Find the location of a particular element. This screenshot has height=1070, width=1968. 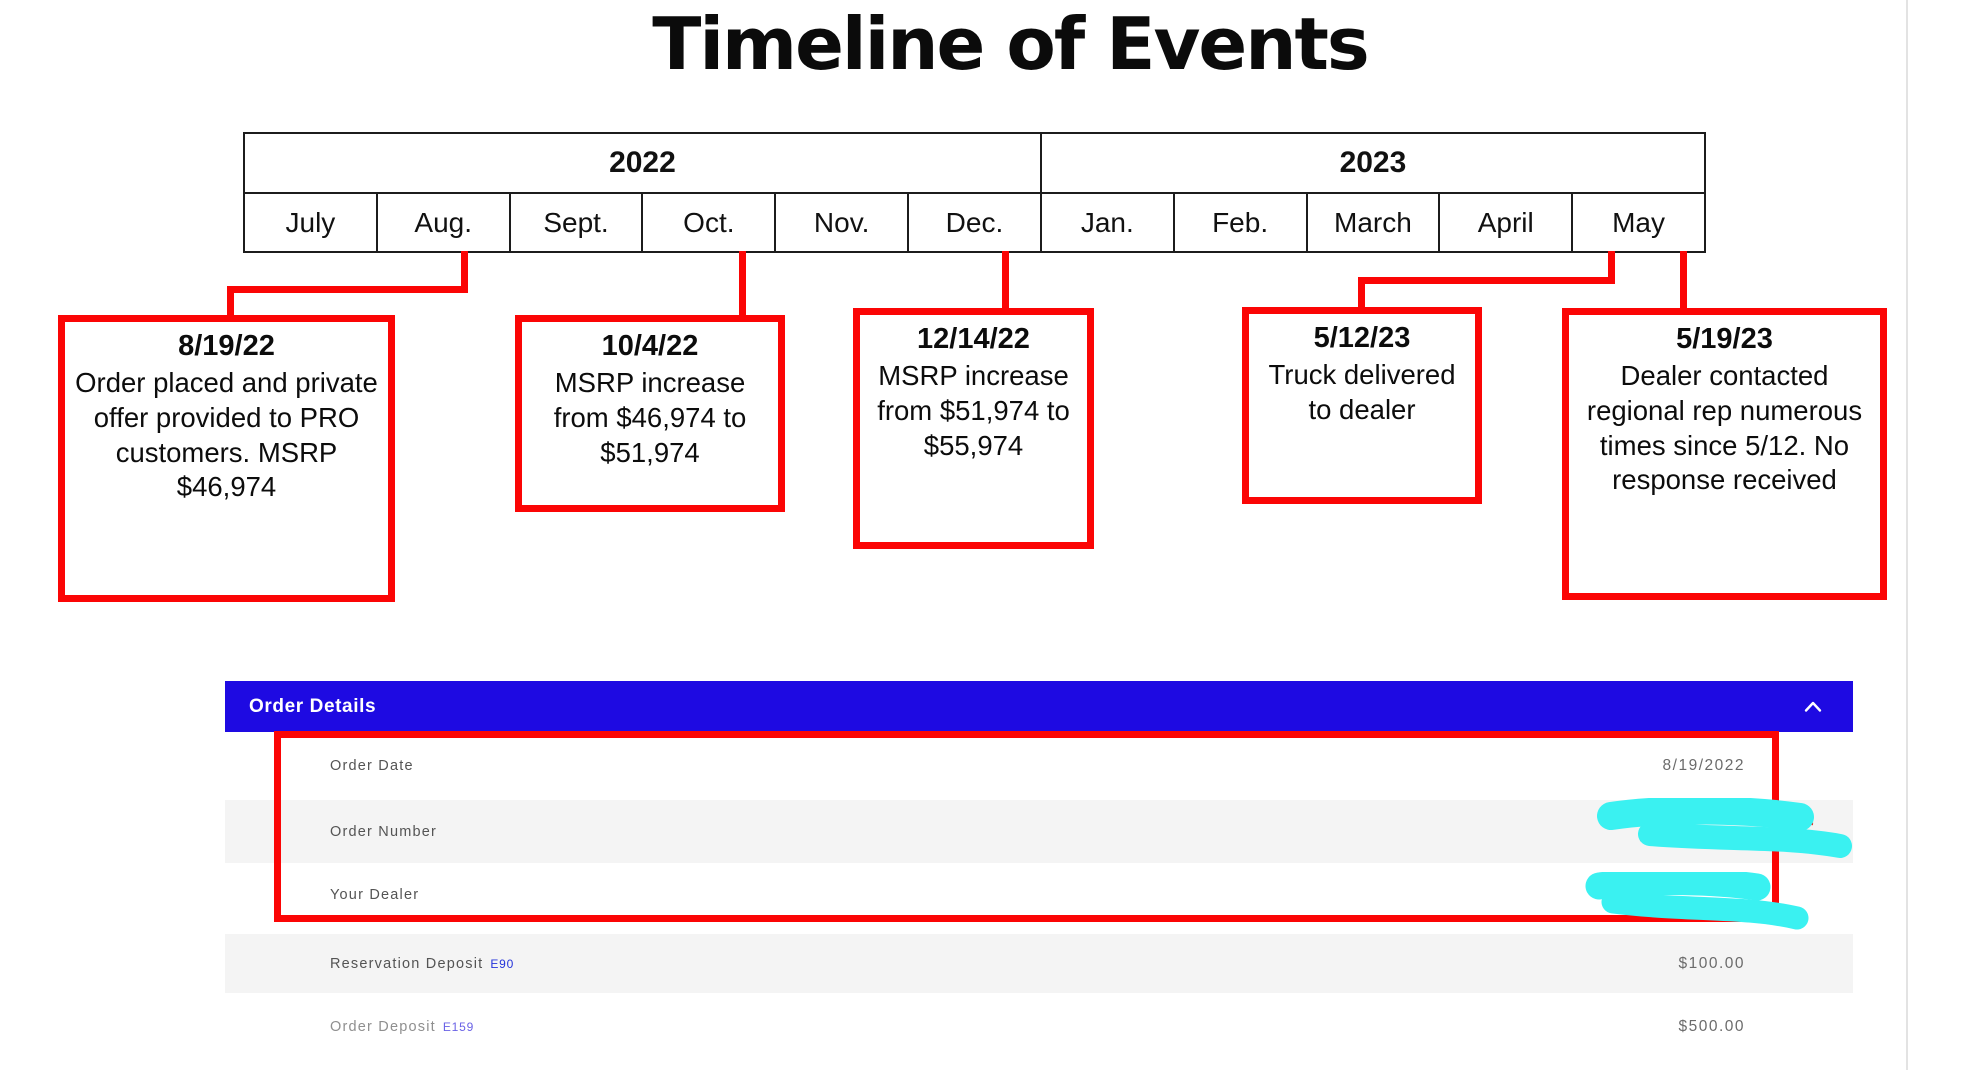

order-details-title: Order Details is located at coordinates (313, 706).